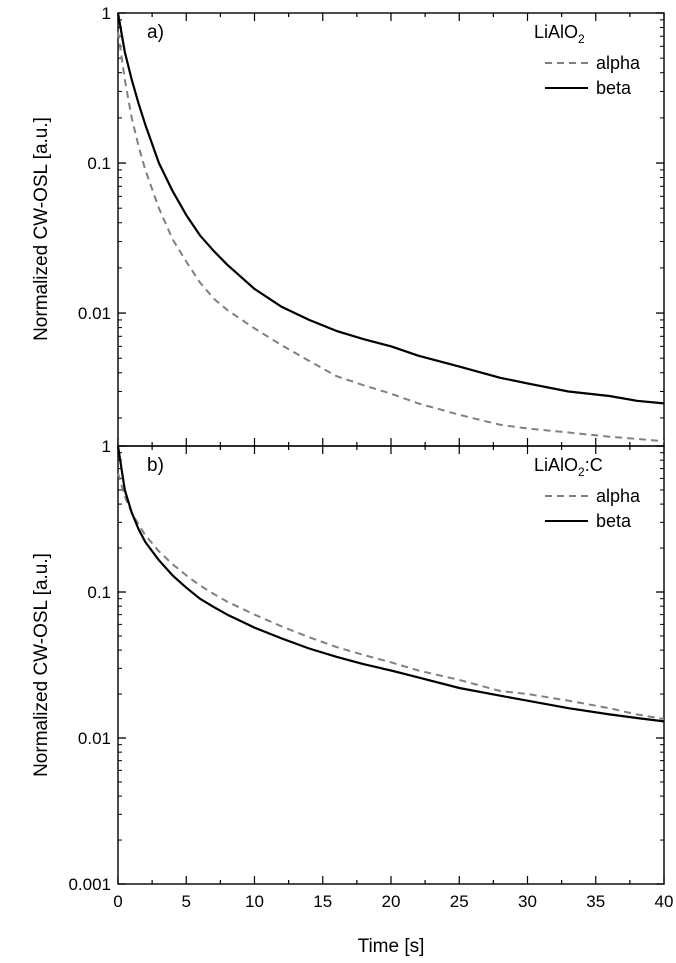  Describe the element at coordinates (664, 901) in the screenshot. I see `x-tick-label: 40` at that location.